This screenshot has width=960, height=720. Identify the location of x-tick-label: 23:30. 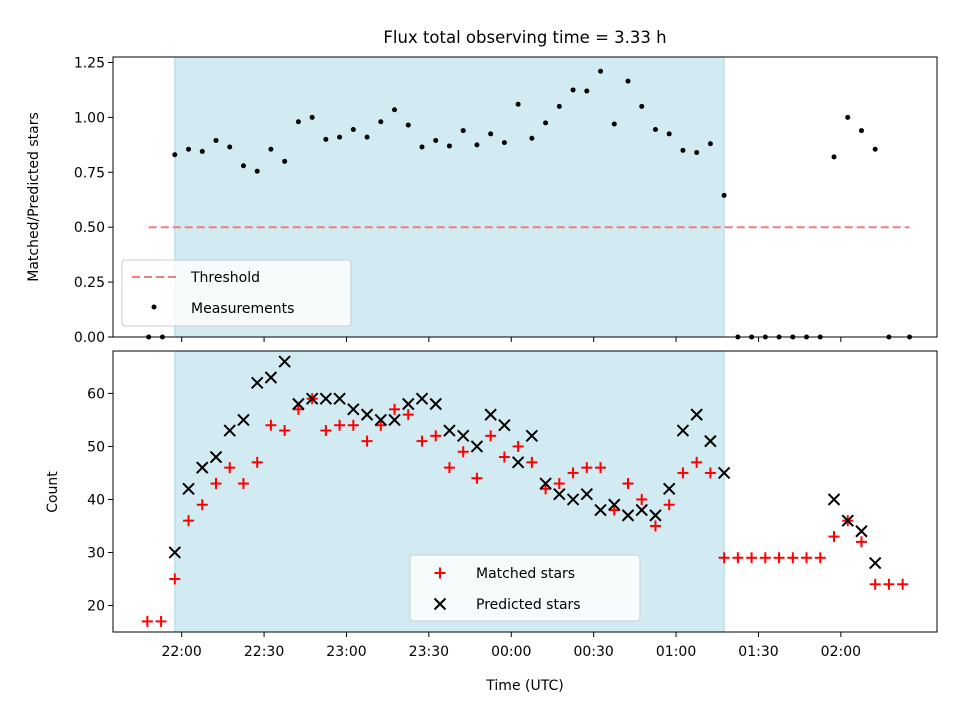
(429, 652).